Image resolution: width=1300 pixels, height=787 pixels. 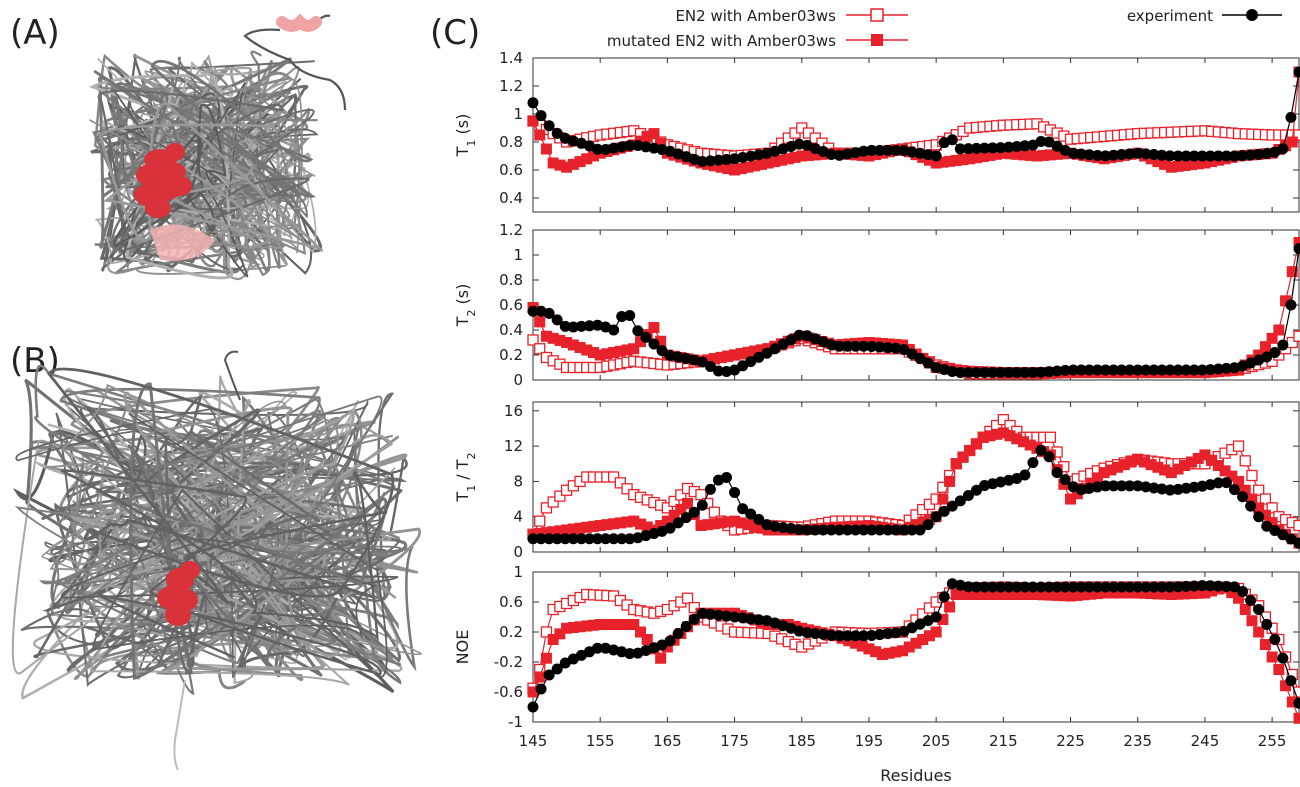 What do you see at coordinates (511, 86) in the screenshot?
I see `y-tick-label: 1.2` at bounding box center [511, 86].